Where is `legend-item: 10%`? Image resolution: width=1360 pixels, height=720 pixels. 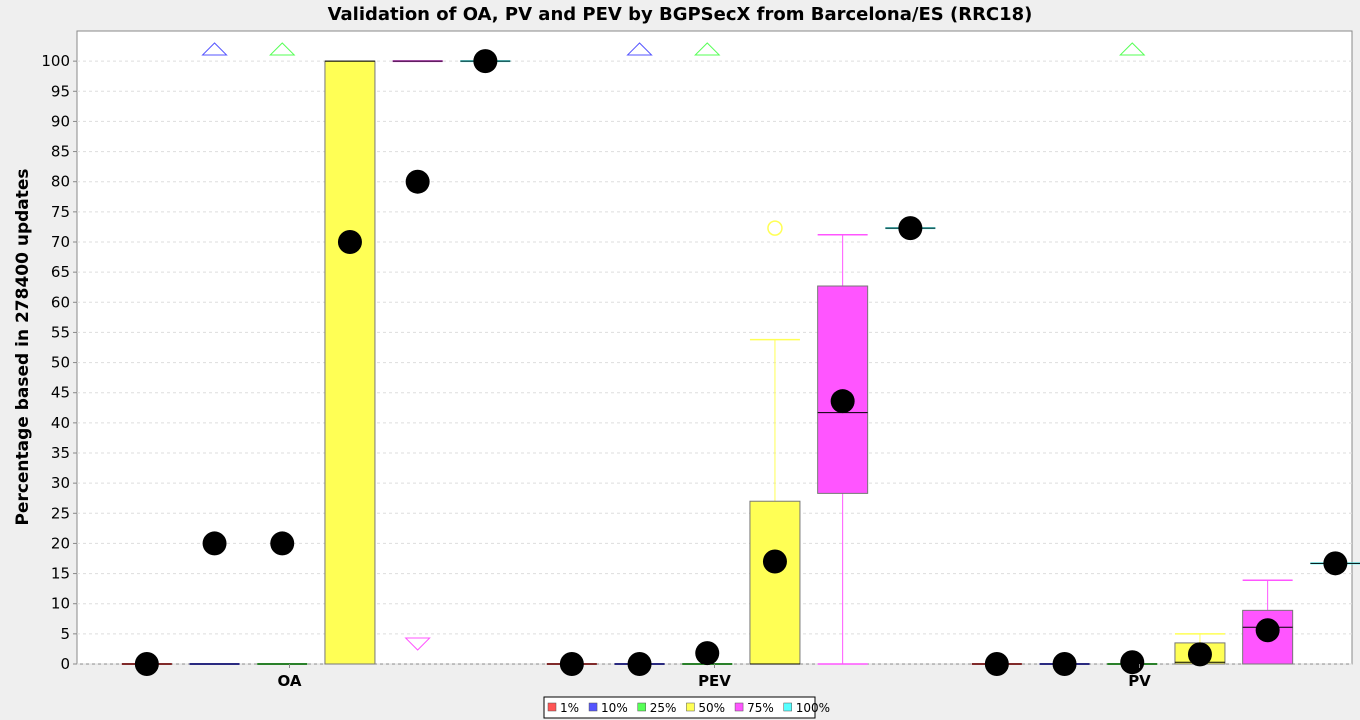
legend-item: 10% is located at coordinates (608, 708).